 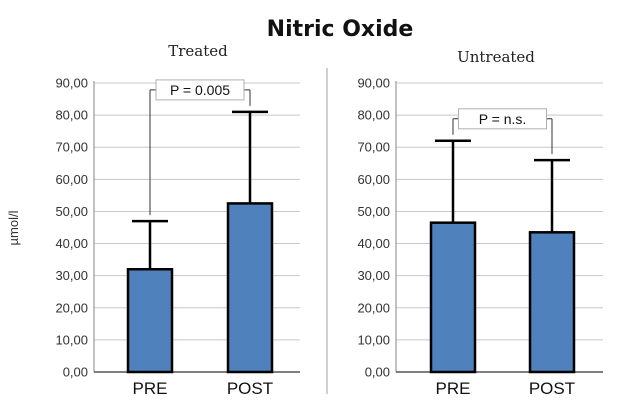 What do you see at coordinates (496, 57) in the screenshot?
I see `panel-title: Untreated` at bounding box center [496, 57].